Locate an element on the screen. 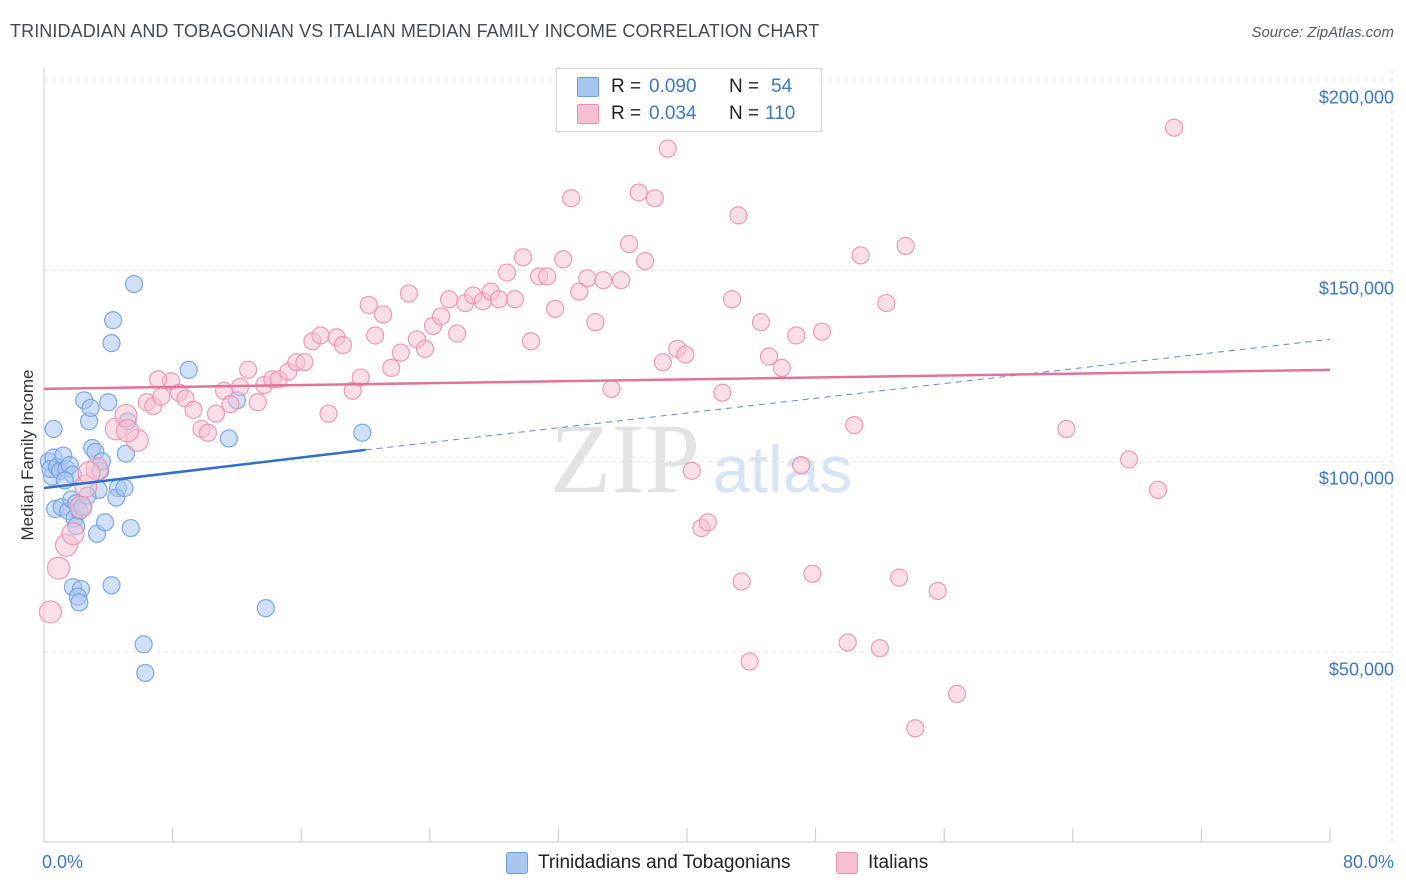 Image resolution: width=1406 pixels, height=892 pixels. legend-swatch-italian is located at coordinates (847, 863).